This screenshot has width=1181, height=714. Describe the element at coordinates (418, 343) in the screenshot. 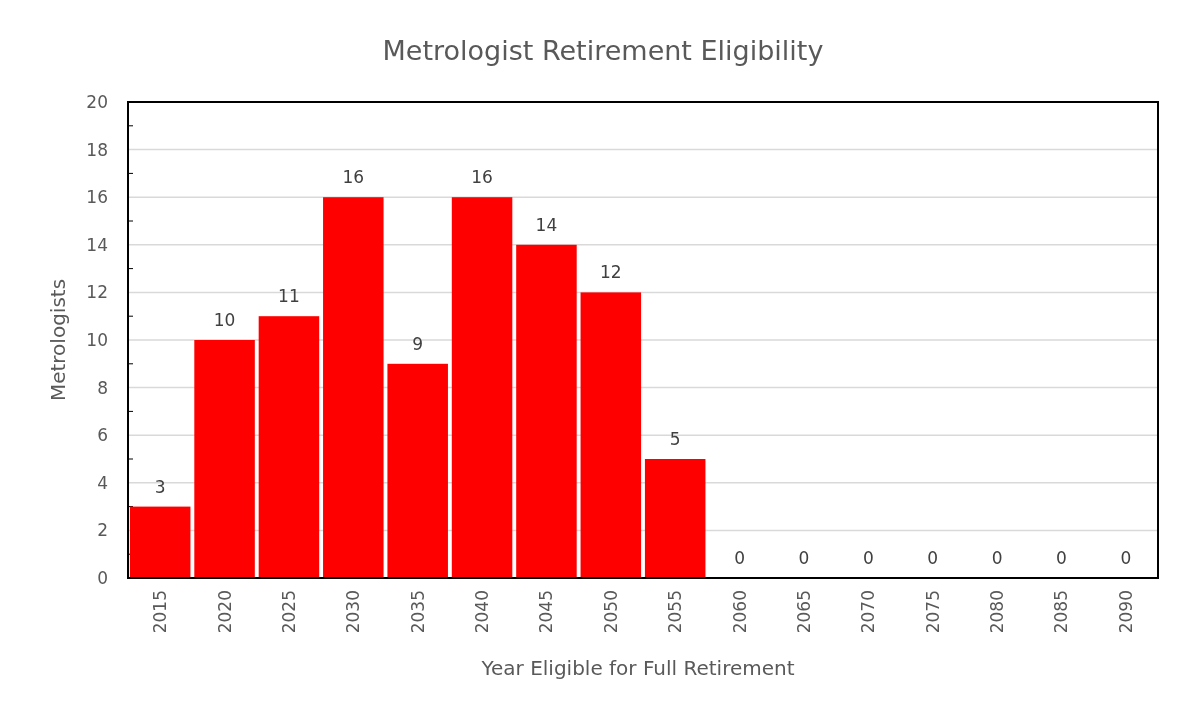

I see `data-label: 9` at that location.